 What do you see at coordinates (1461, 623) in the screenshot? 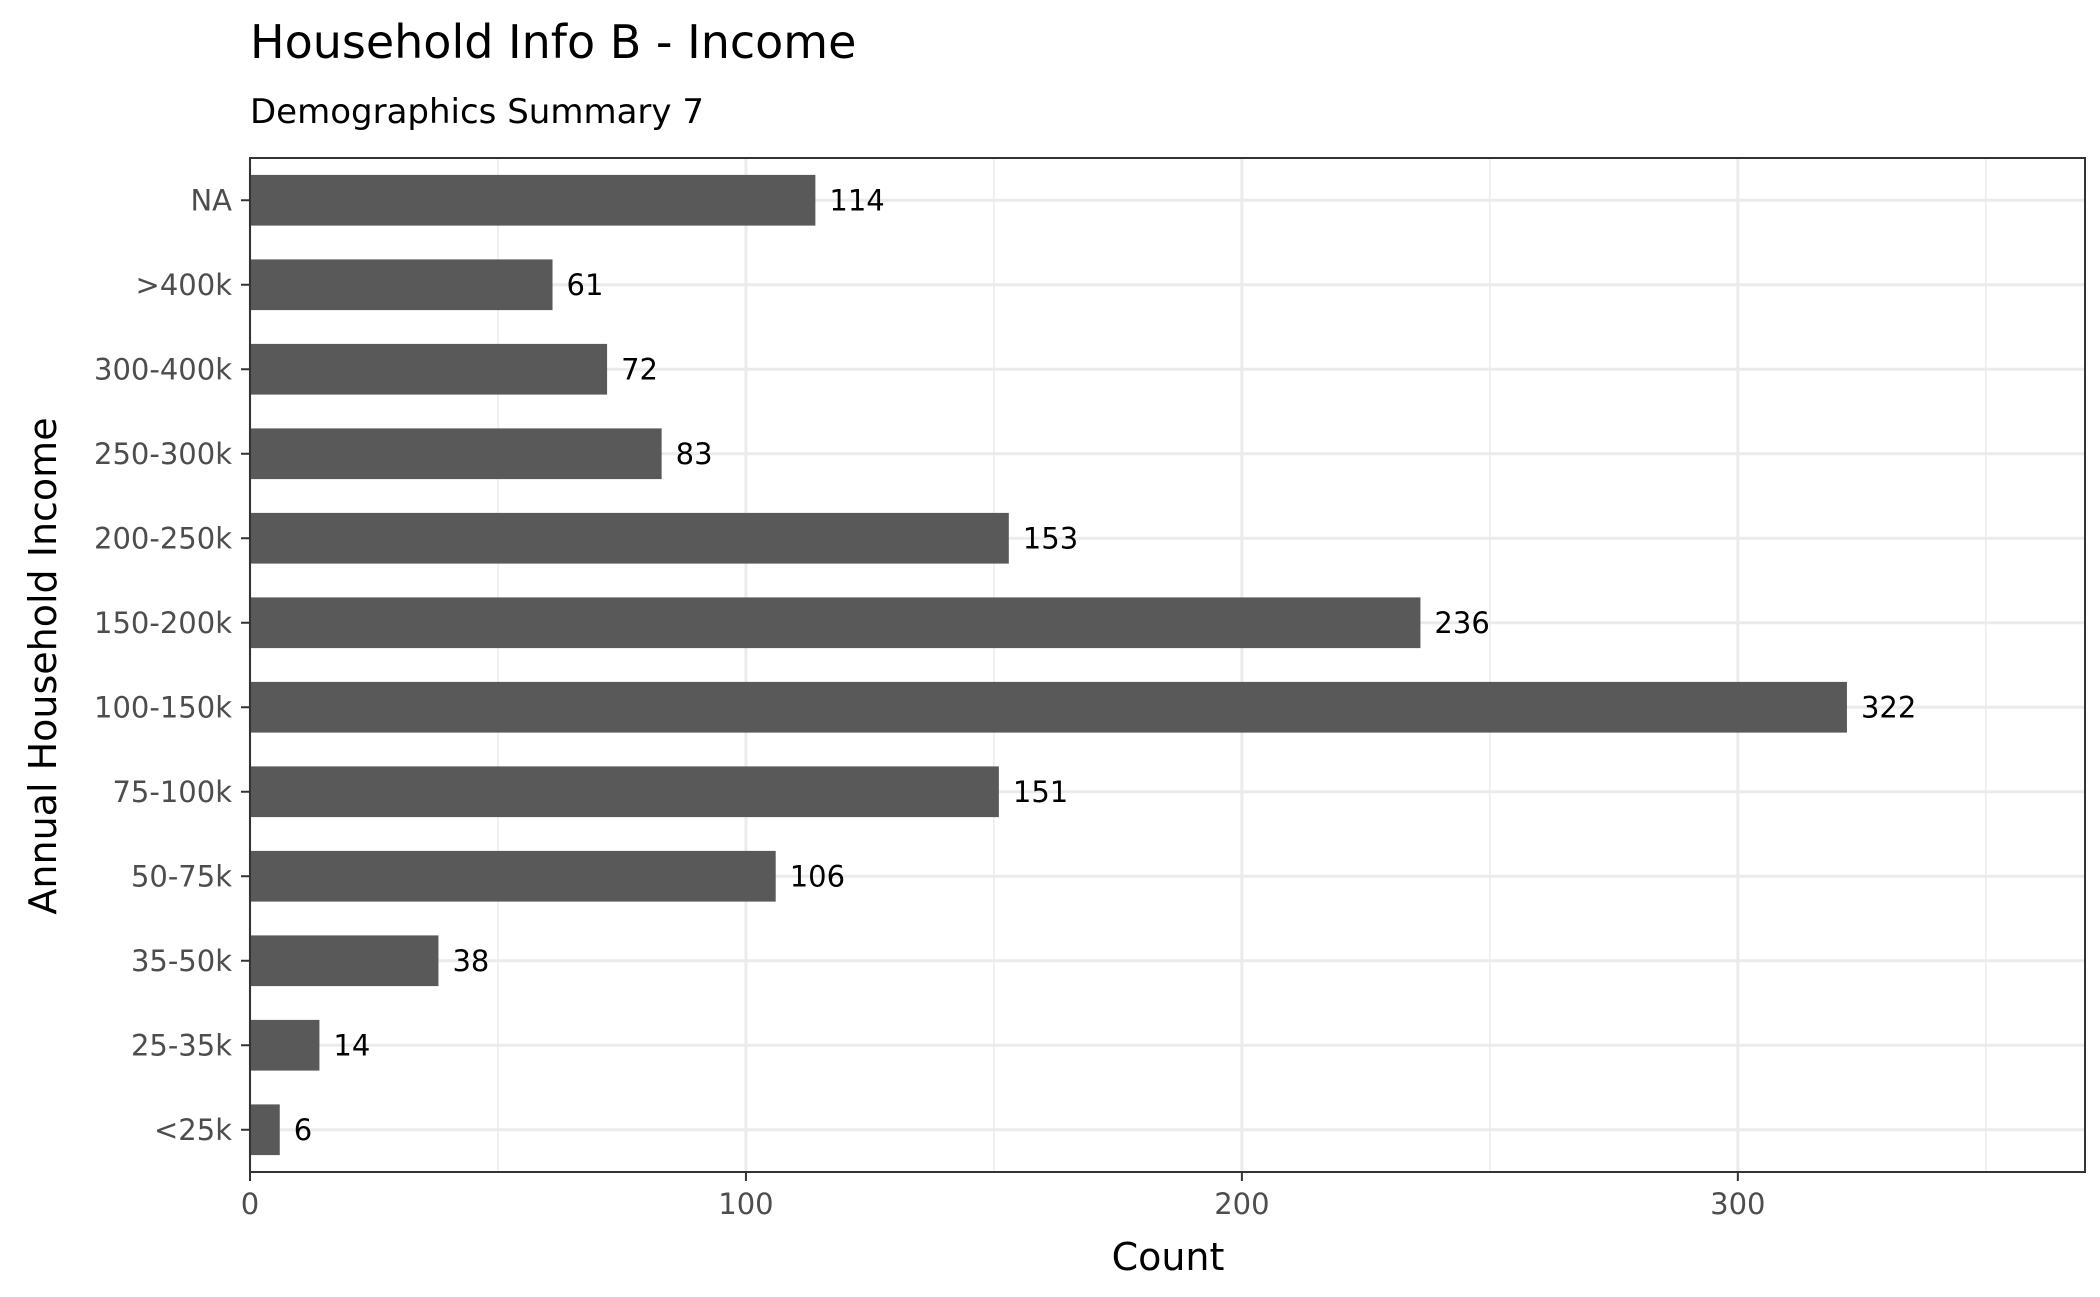
I see `bar-value-label: 236` at bounding box center [1461, 623].